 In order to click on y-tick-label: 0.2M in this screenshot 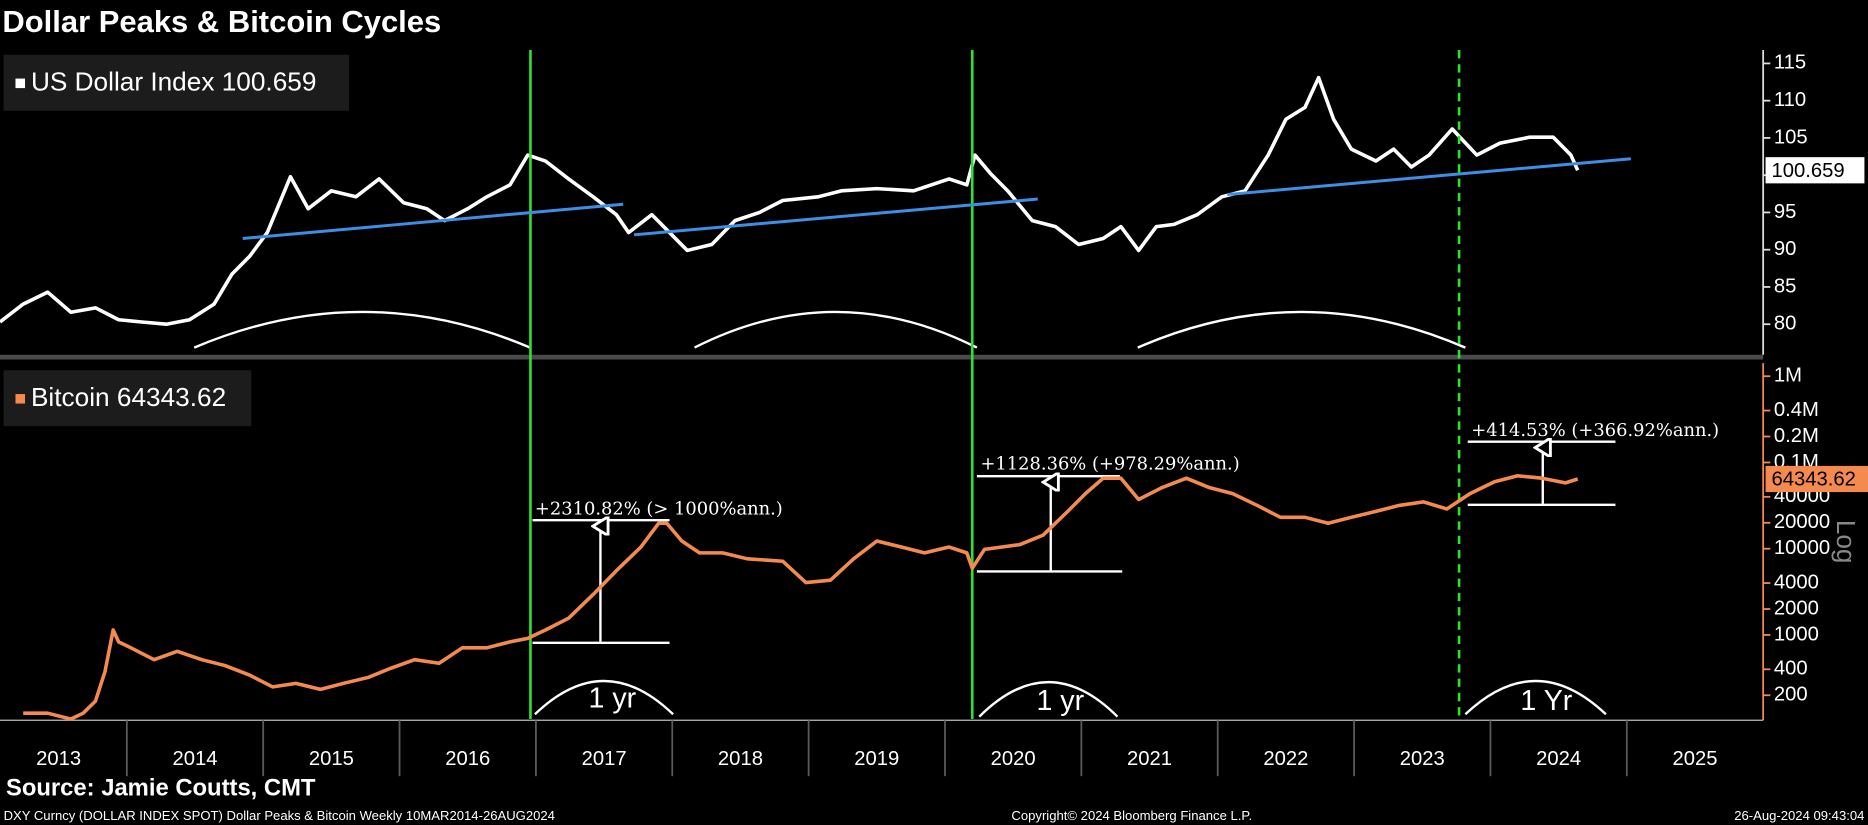, I will do `click(1796, 436)`.